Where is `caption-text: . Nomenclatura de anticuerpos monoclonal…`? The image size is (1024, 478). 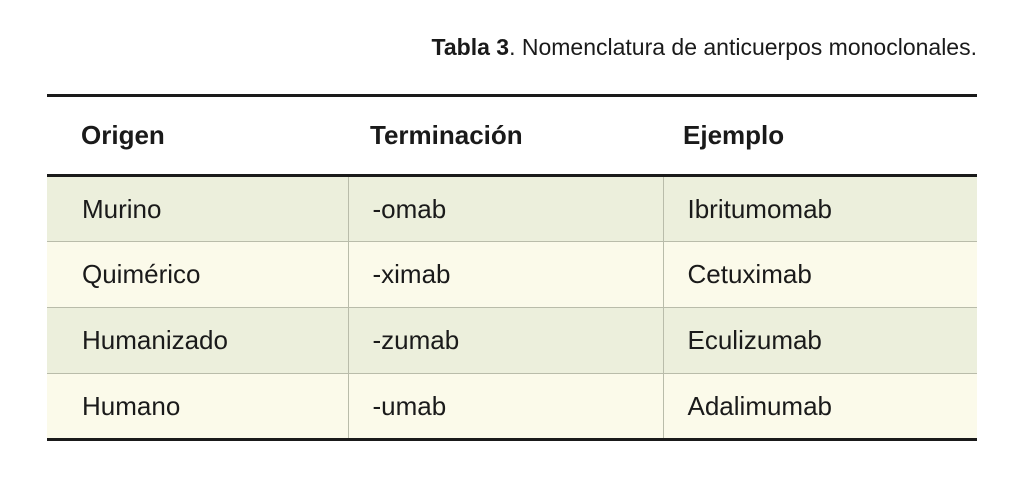 caption-text: . Nomenclatura de anticuerpos monoclonal… is located at coordinates (743, 47).